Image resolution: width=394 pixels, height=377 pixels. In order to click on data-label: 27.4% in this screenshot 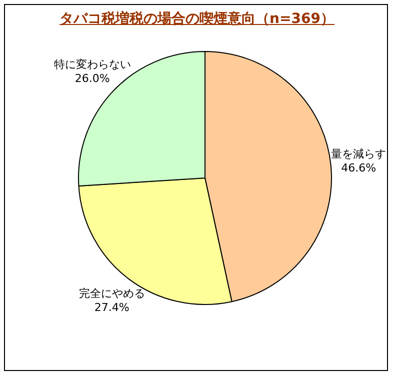, I will do `click(112, 307)`.